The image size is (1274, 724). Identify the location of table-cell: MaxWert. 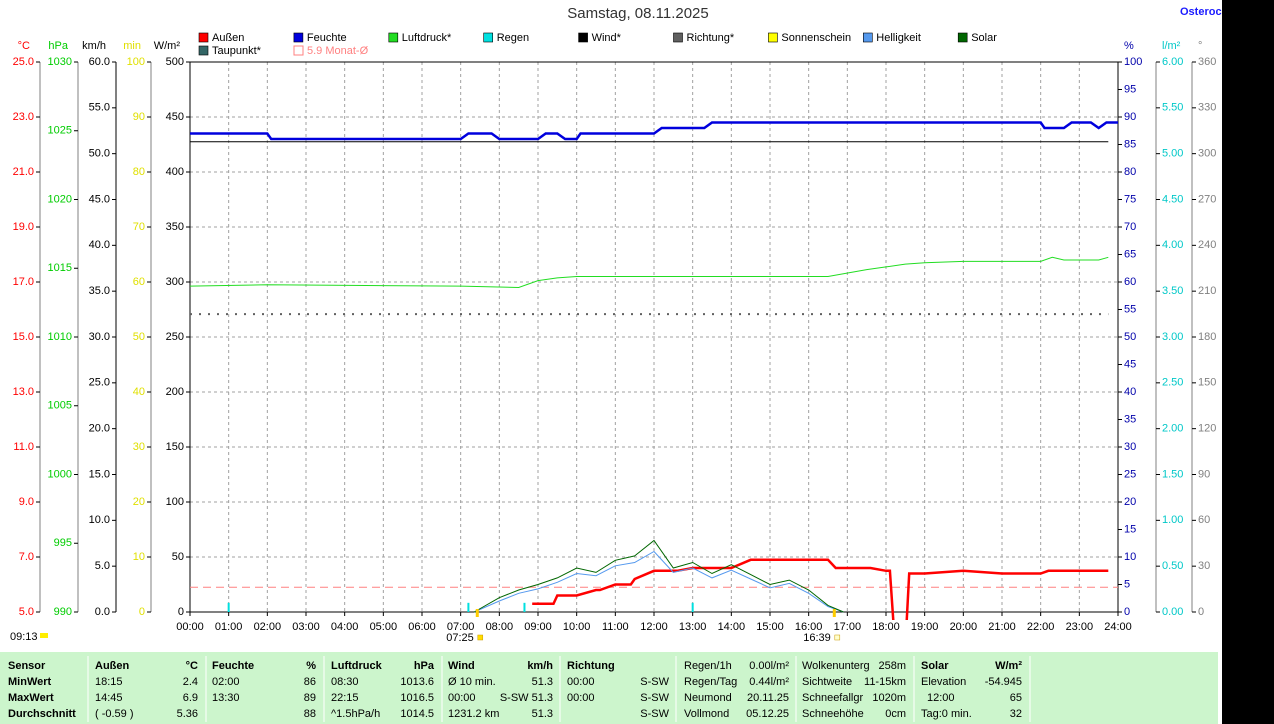
(31, 698).